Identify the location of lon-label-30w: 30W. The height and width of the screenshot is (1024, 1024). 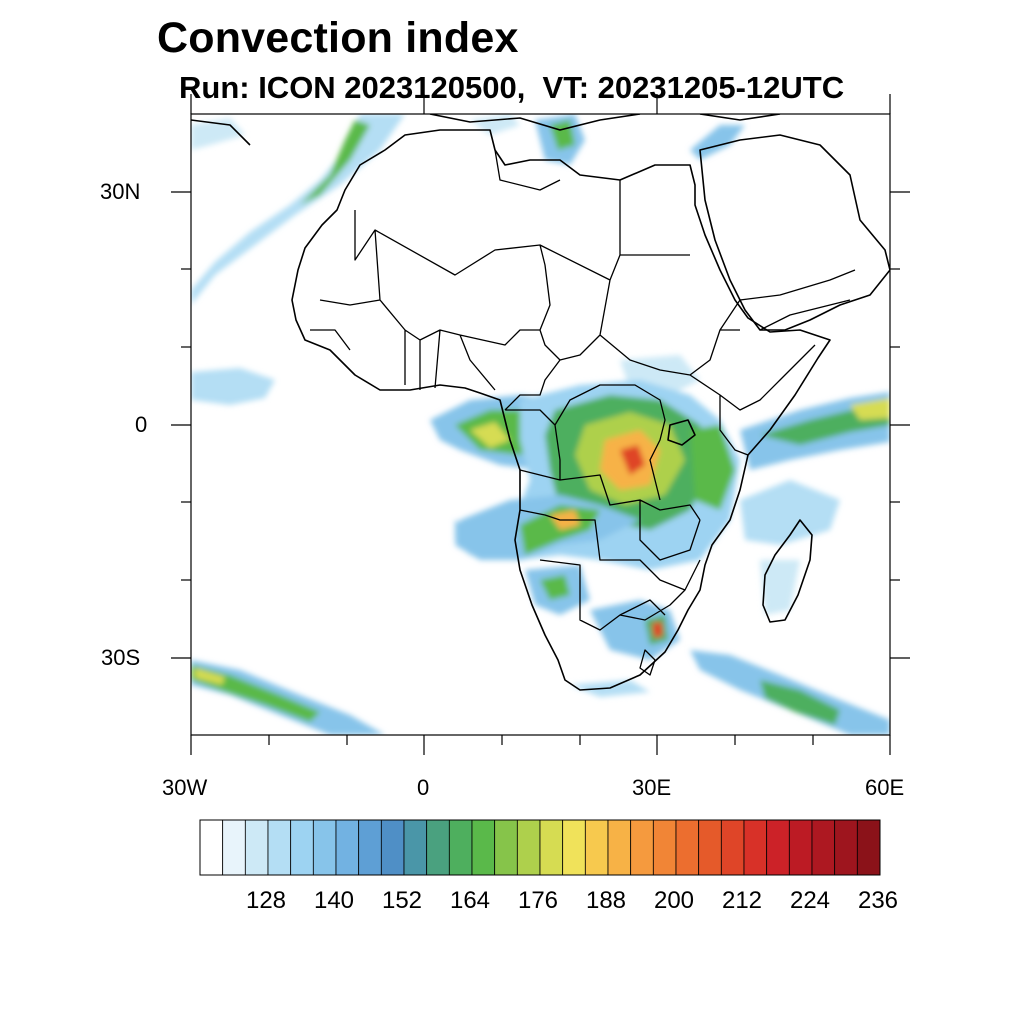
(185, 787).